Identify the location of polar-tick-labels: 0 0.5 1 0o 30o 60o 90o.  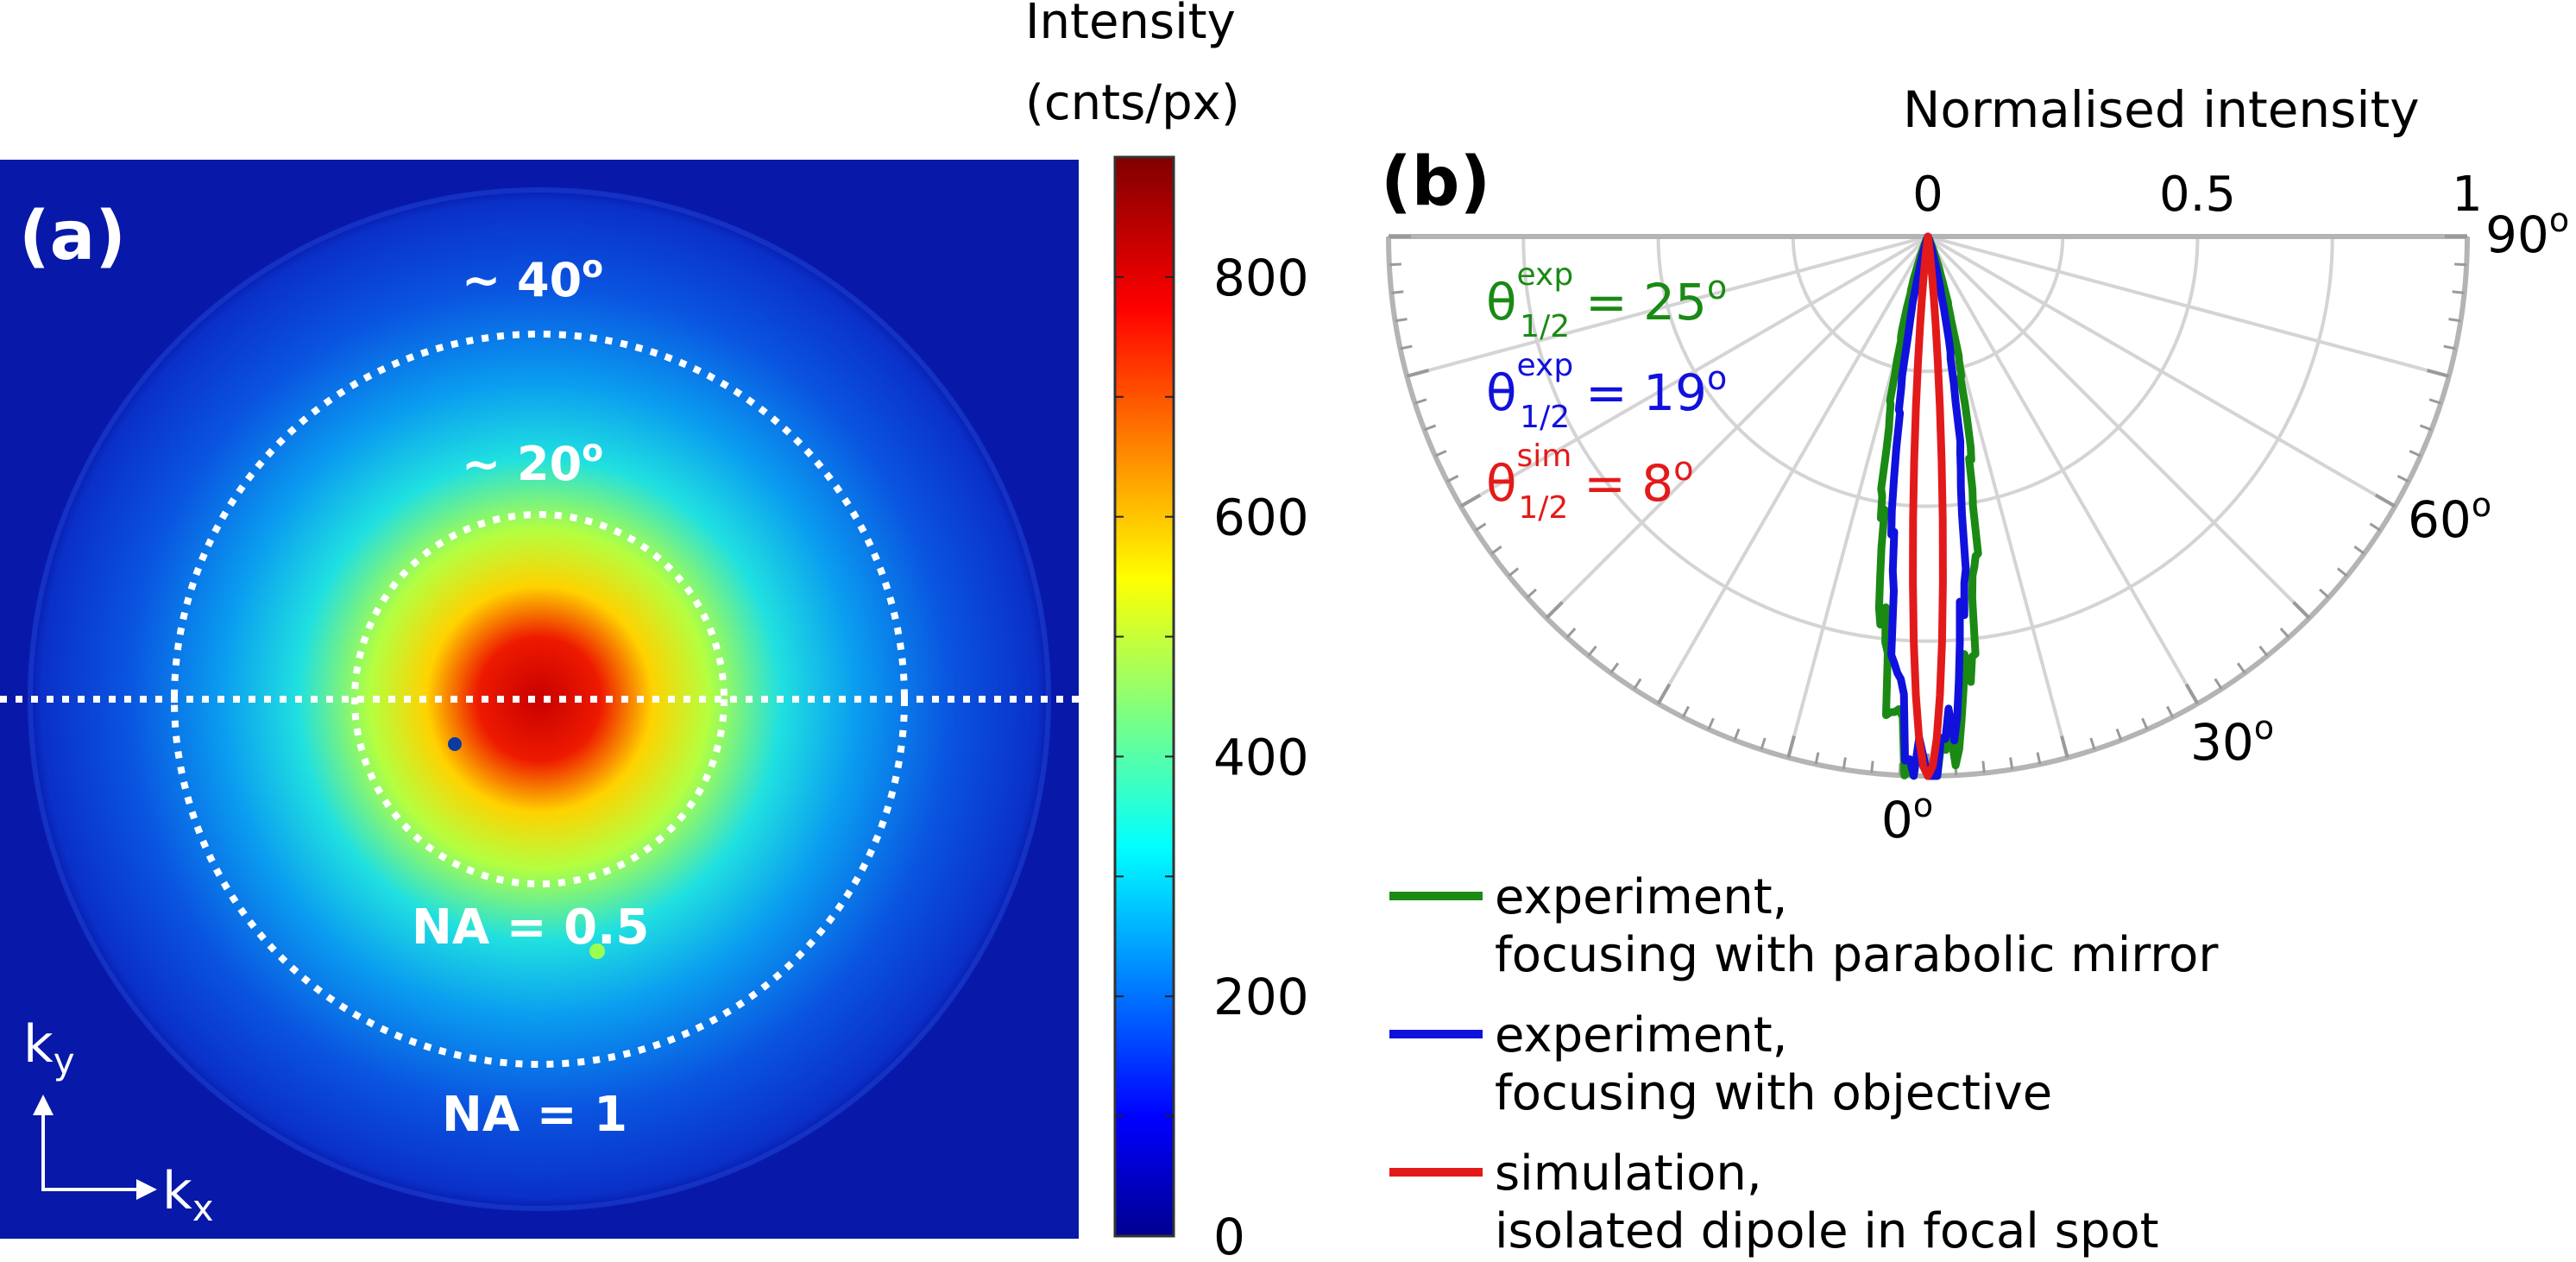
(2225, 508).